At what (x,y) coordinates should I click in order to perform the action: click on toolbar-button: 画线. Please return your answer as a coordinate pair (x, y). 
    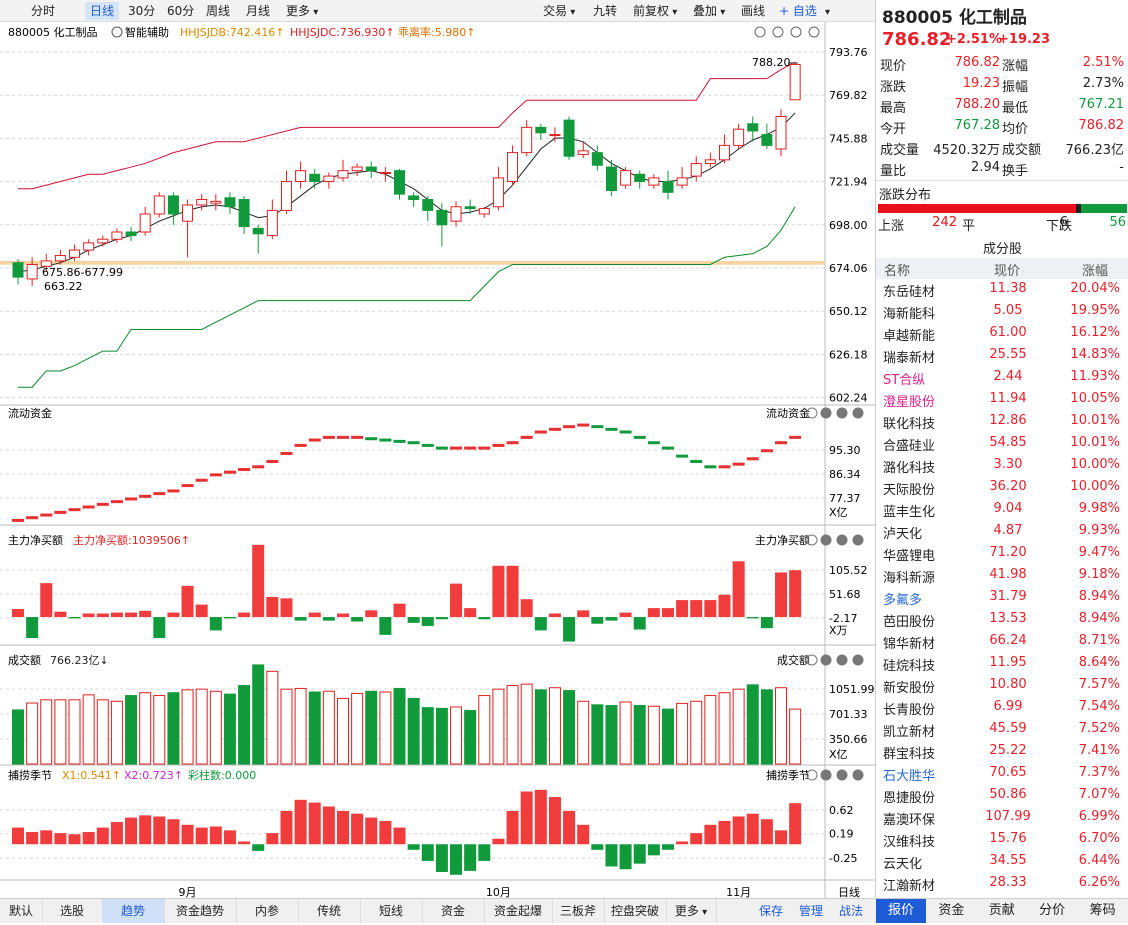
    Looking at the image, I should click on (753, 11).